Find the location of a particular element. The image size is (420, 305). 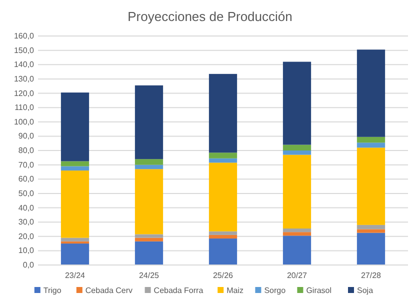

x-tick-label: 27/28 is located at coordinates (371, 275).